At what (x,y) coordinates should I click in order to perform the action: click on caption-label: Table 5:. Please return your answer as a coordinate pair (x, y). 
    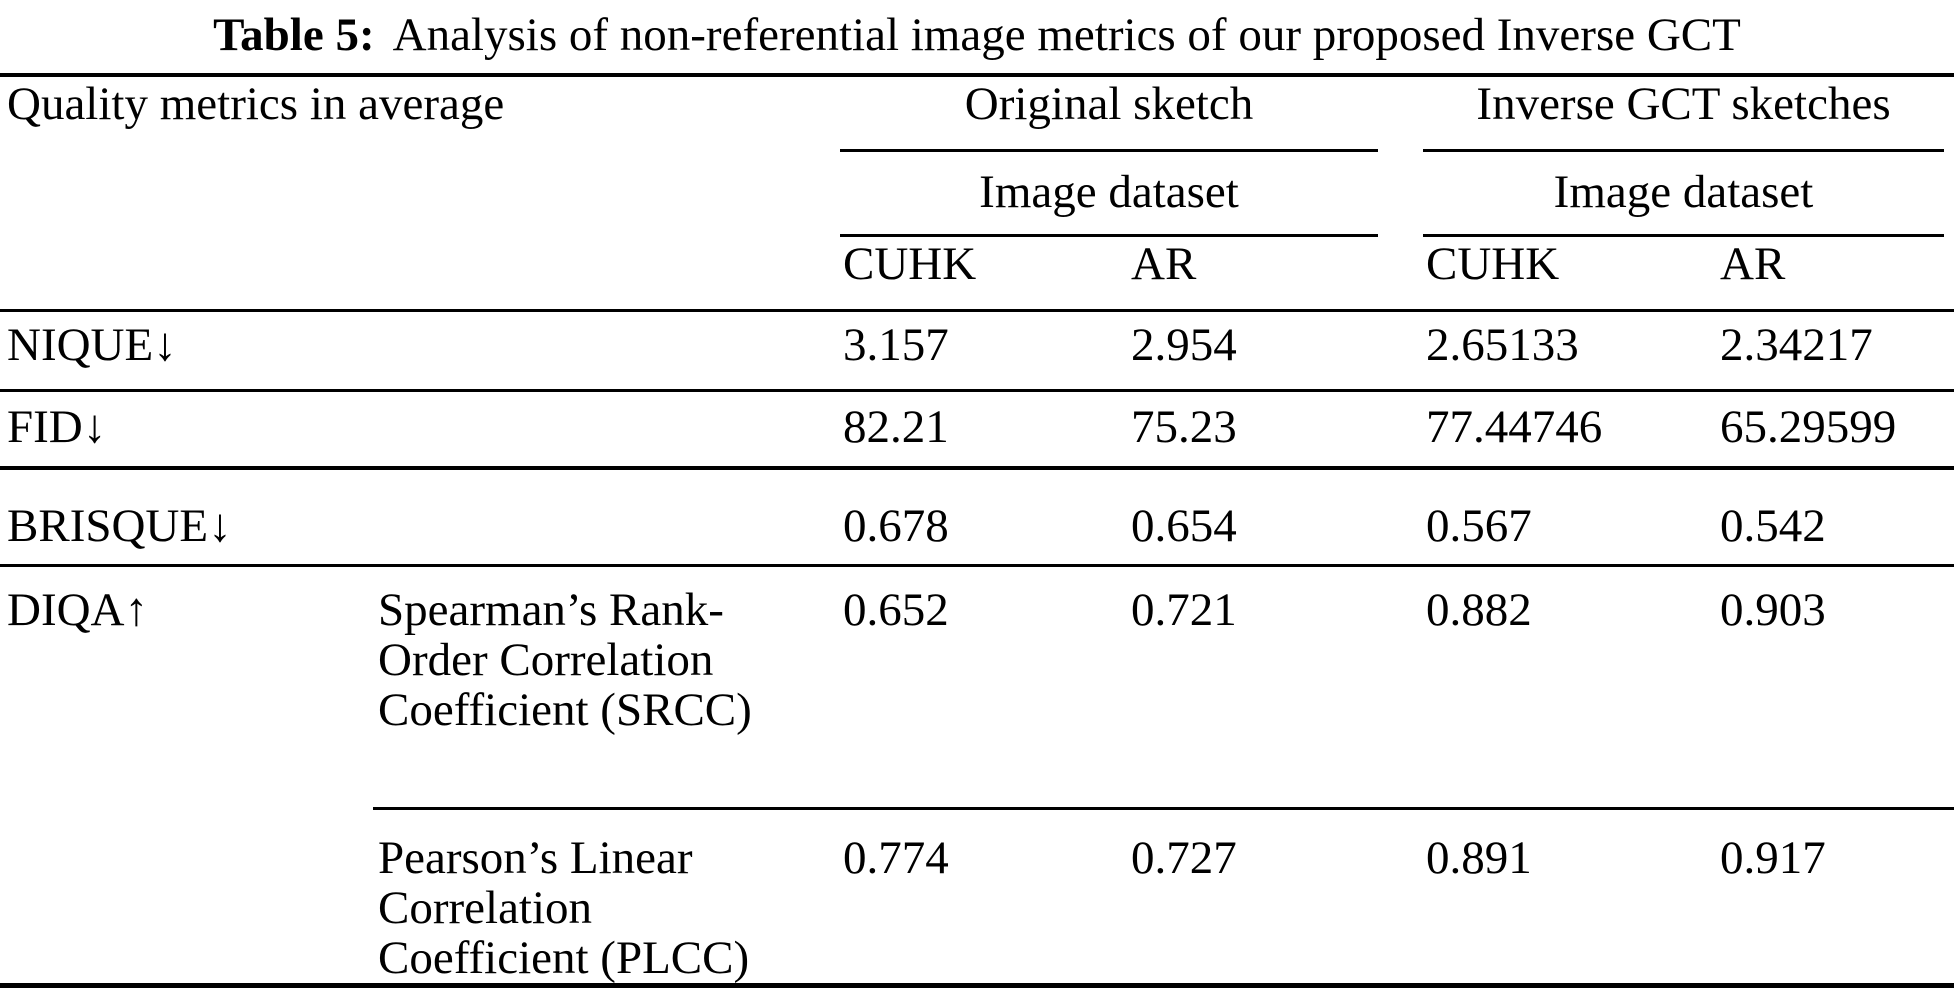
    Looking at the image, I should click on (294, 35).